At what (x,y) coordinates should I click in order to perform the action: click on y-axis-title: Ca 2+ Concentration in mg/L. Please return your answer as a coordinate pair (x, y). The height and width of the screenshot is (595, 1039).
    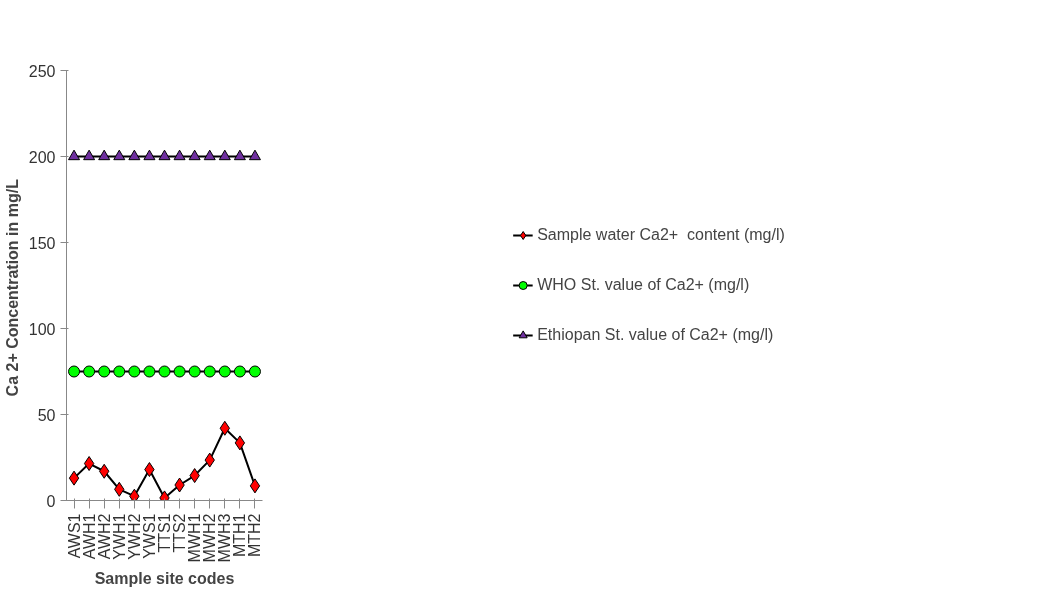
    Looking at the image, I should click on (12, 287).